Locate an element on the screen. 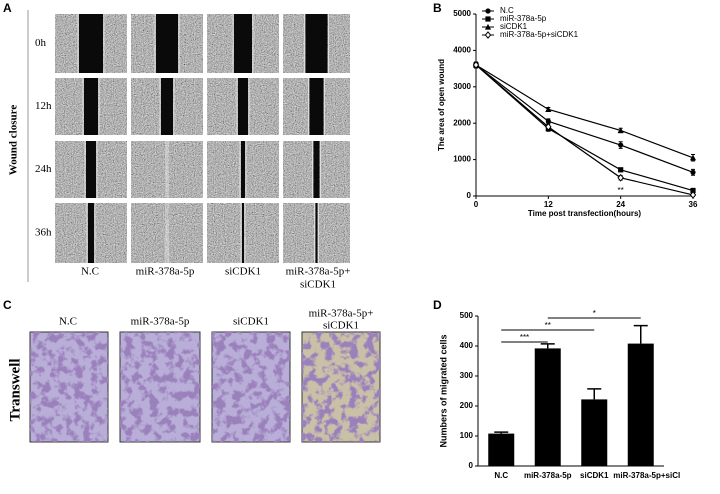  x-tick-label: 0 is located at coordinates (476, 204).